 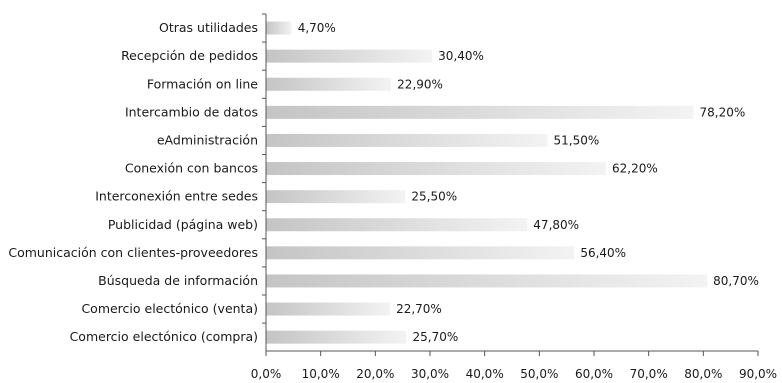 What do you see at coordinates (485, 374) in the screenshot?
I see `x-tick-label: 40,0%` at bounding box center [485, 374].